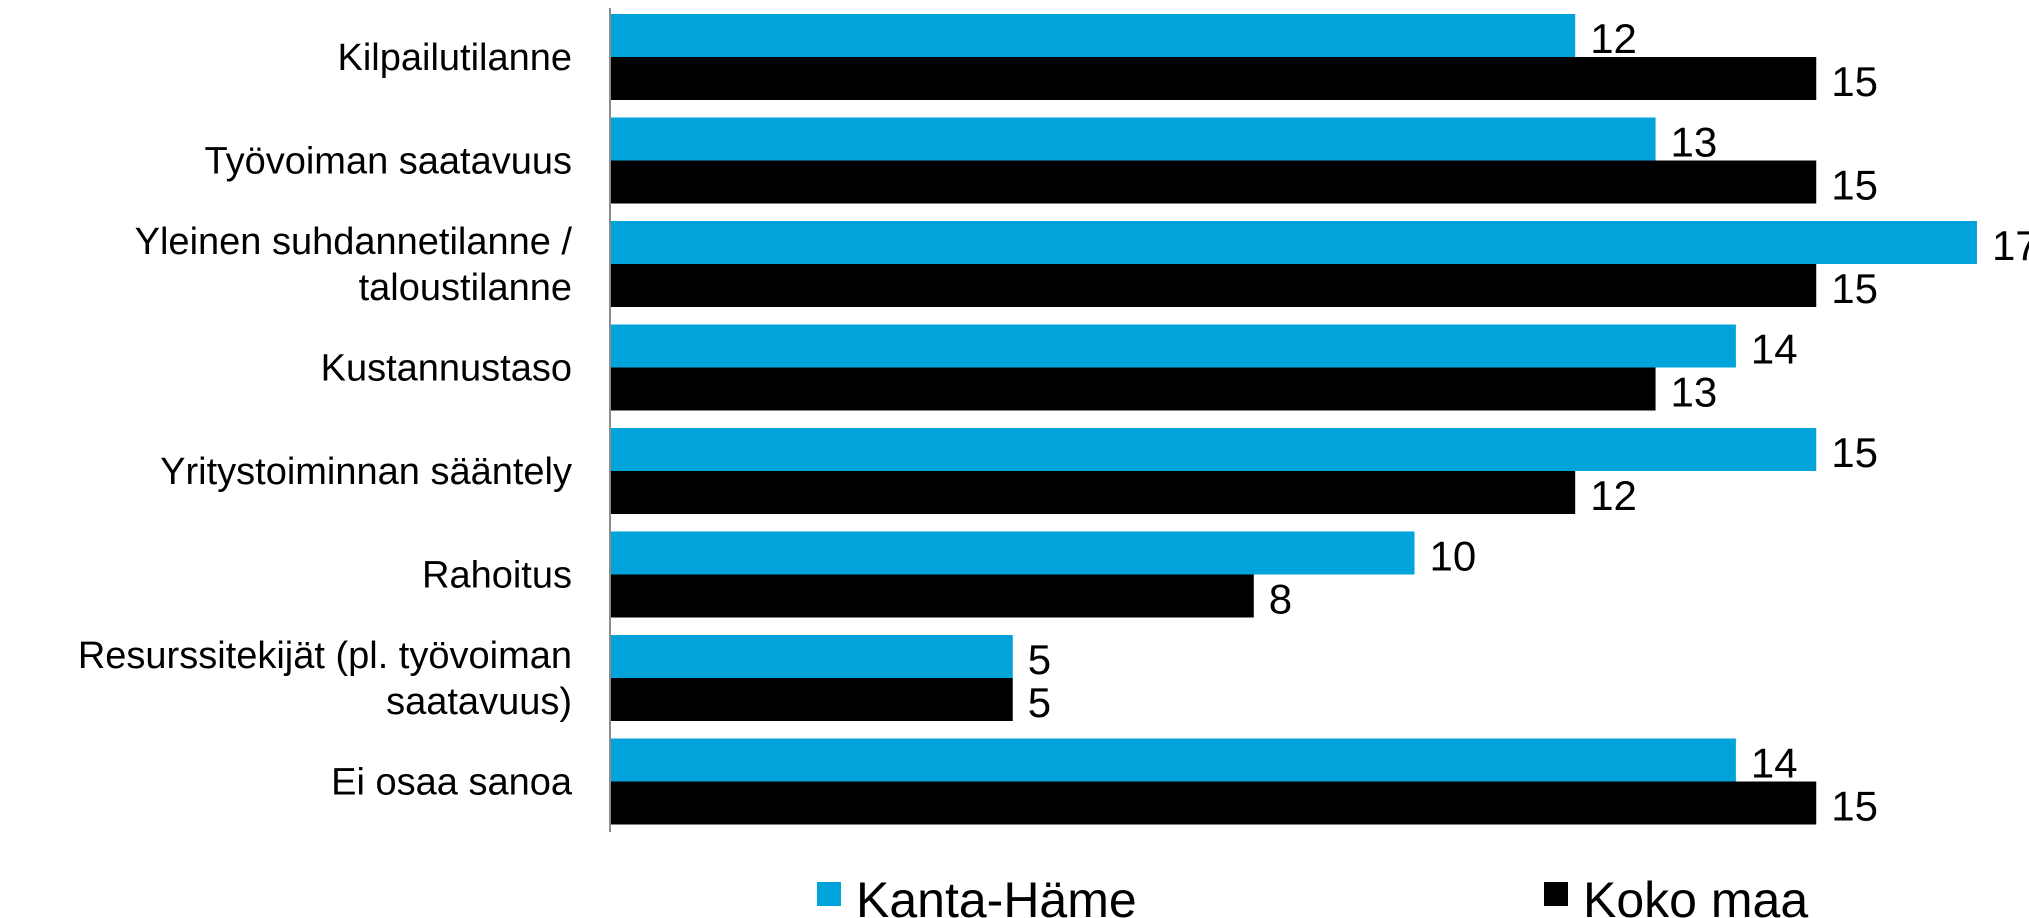  Describe the element at coordinates (1854, 185) in the screenshot. I see `value-label-koko-maa-tyovoiman-saatavuus: 15` at that location.